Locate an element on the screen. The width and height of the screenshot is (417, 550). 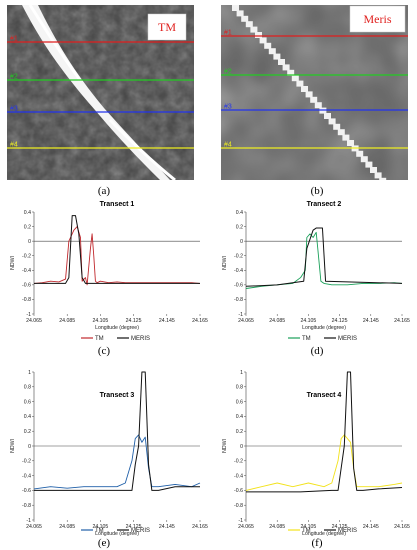
transect-label: #2 is located at coordinates (14, 77).